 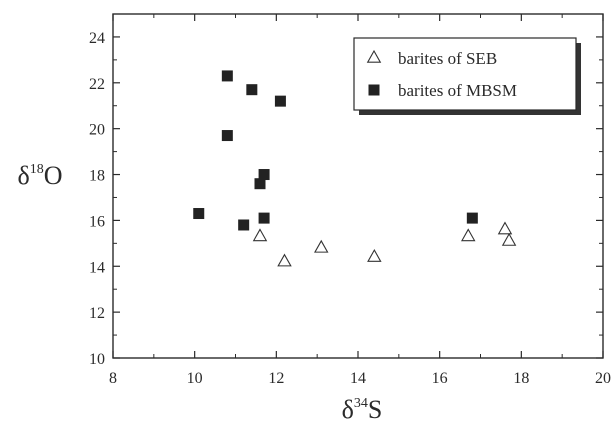 I want to click on x-tick-label: 14, so click(x=358, y=378).